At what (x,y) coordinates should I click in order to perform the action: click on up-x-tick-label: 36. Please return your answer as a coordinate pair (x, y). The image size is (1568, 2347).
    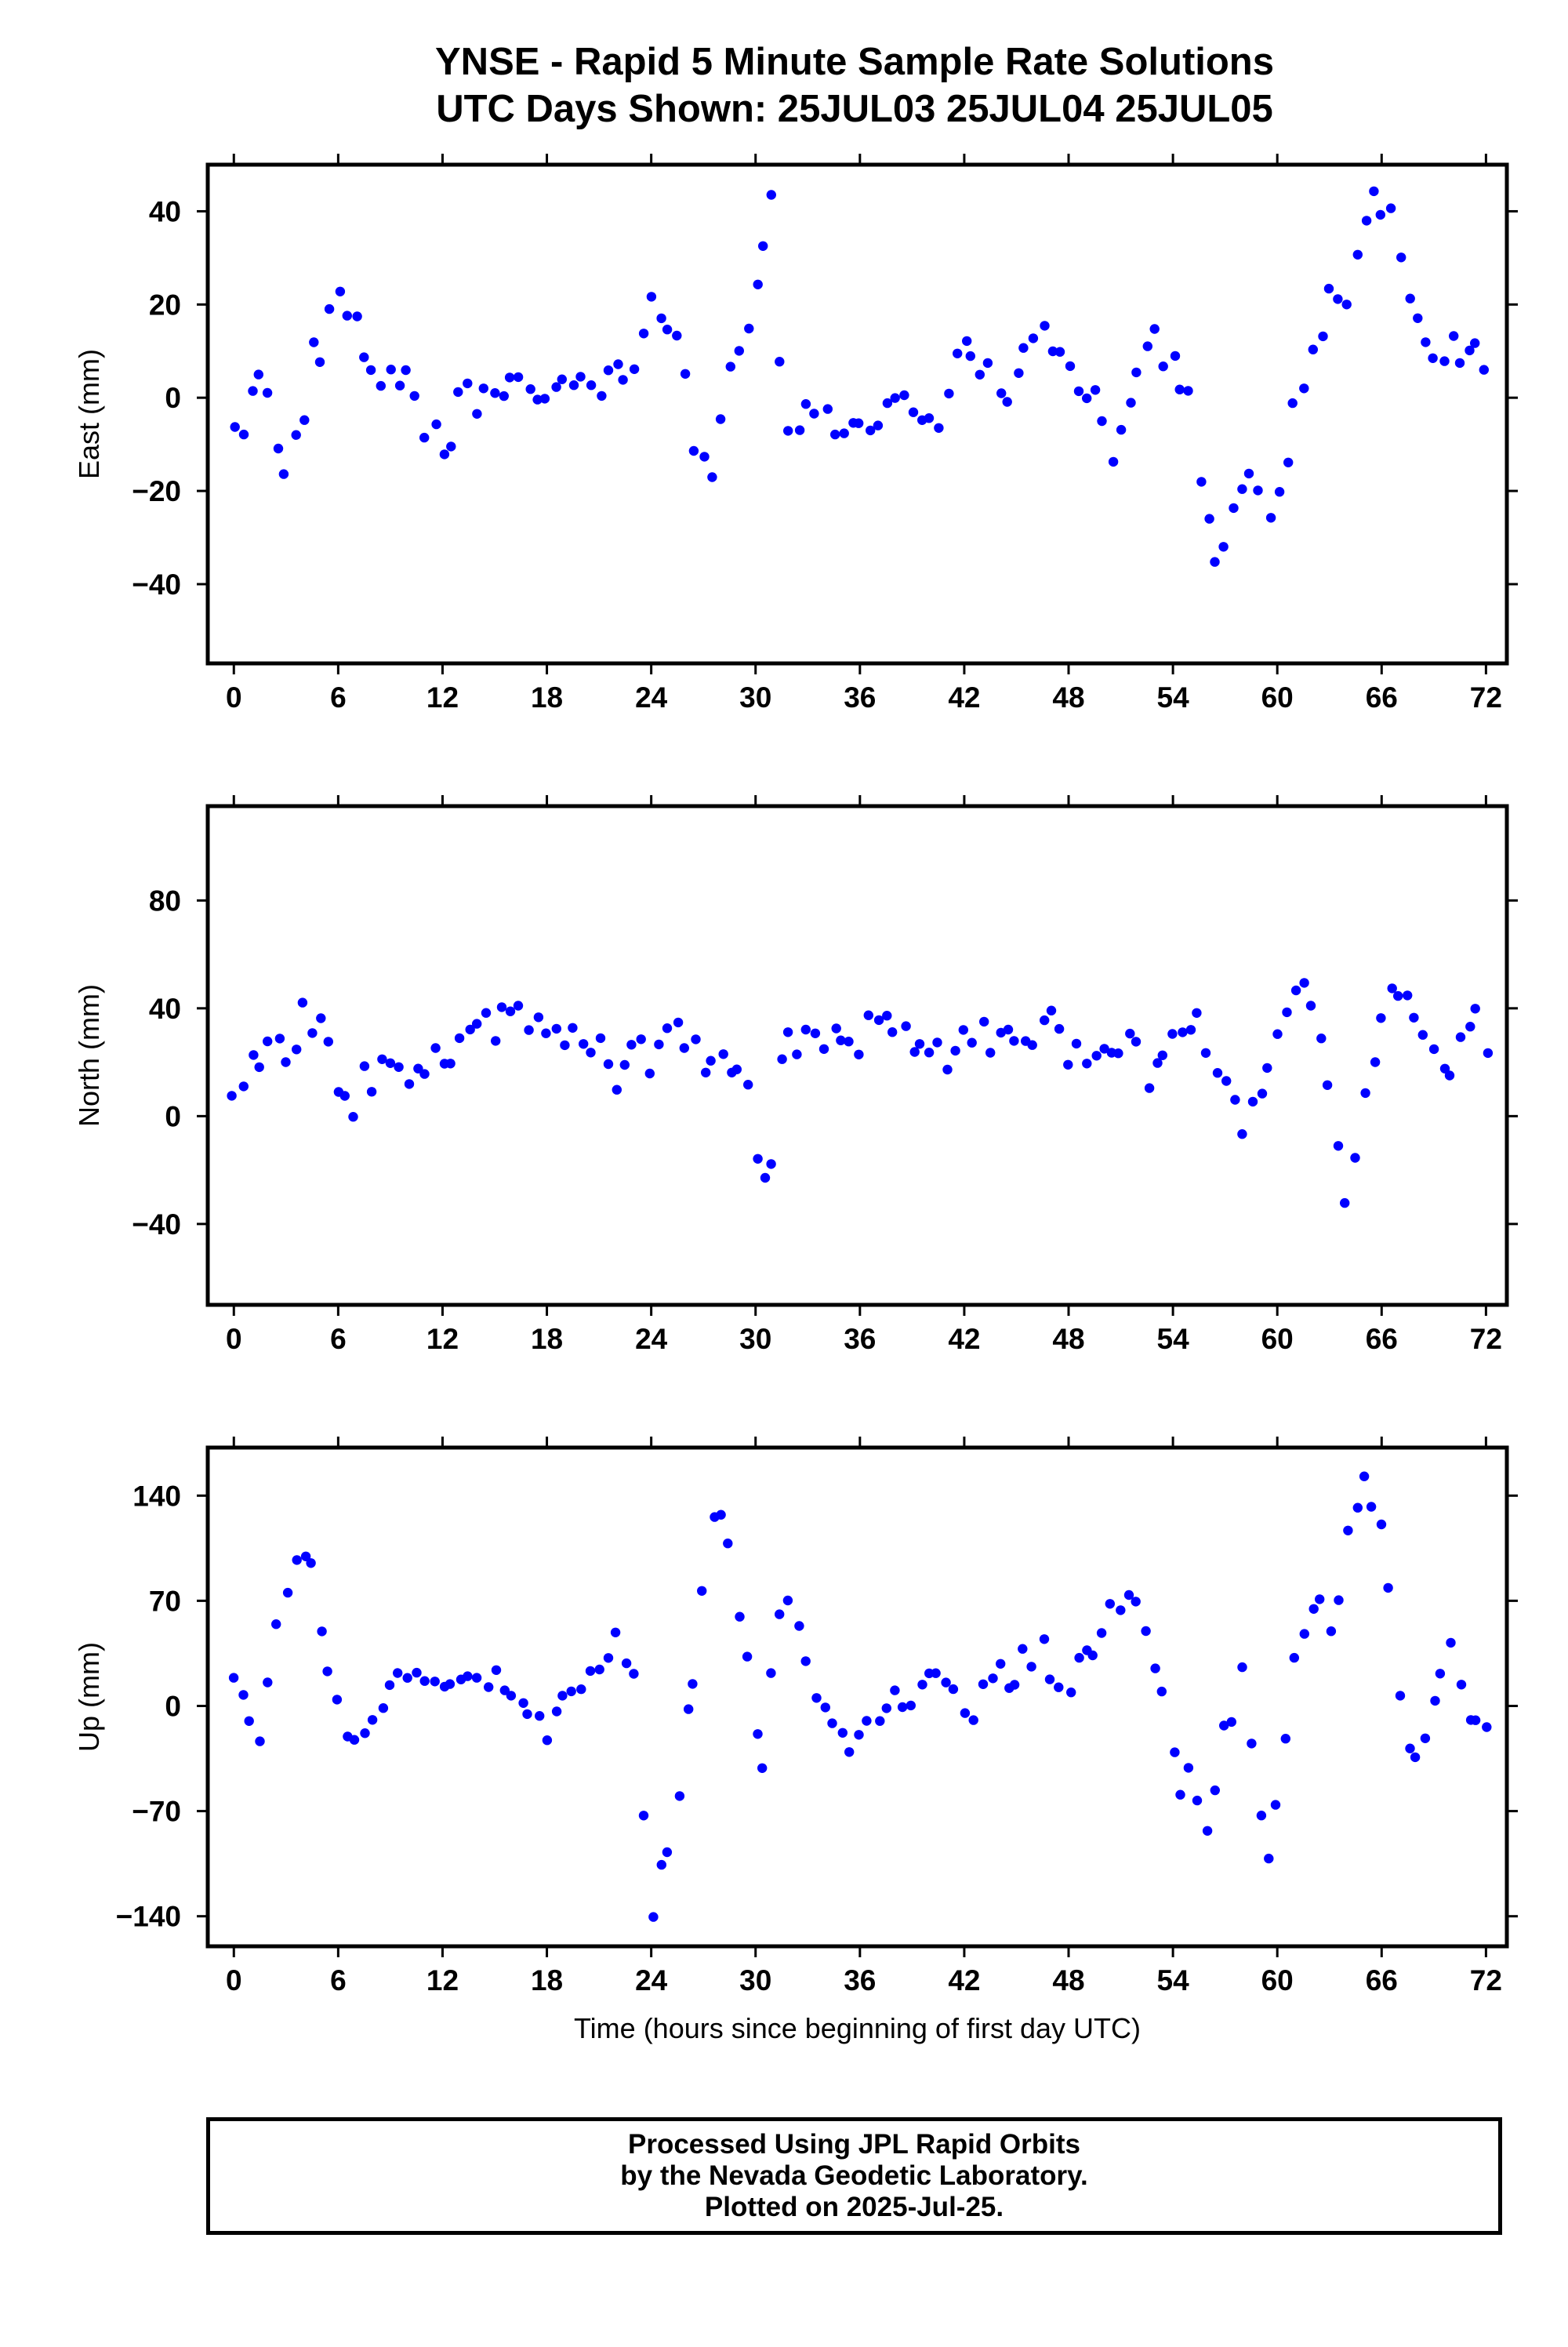
    Looking at the image, I should click on (860, 1980).